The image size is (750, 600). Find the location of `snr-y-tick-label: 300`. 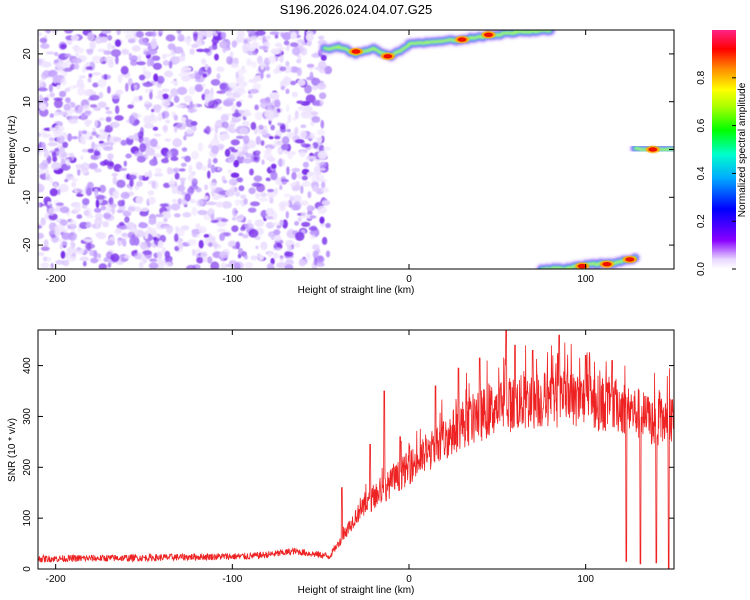

snr-y-tick-label: 300 is located at coordinates (27, 416).